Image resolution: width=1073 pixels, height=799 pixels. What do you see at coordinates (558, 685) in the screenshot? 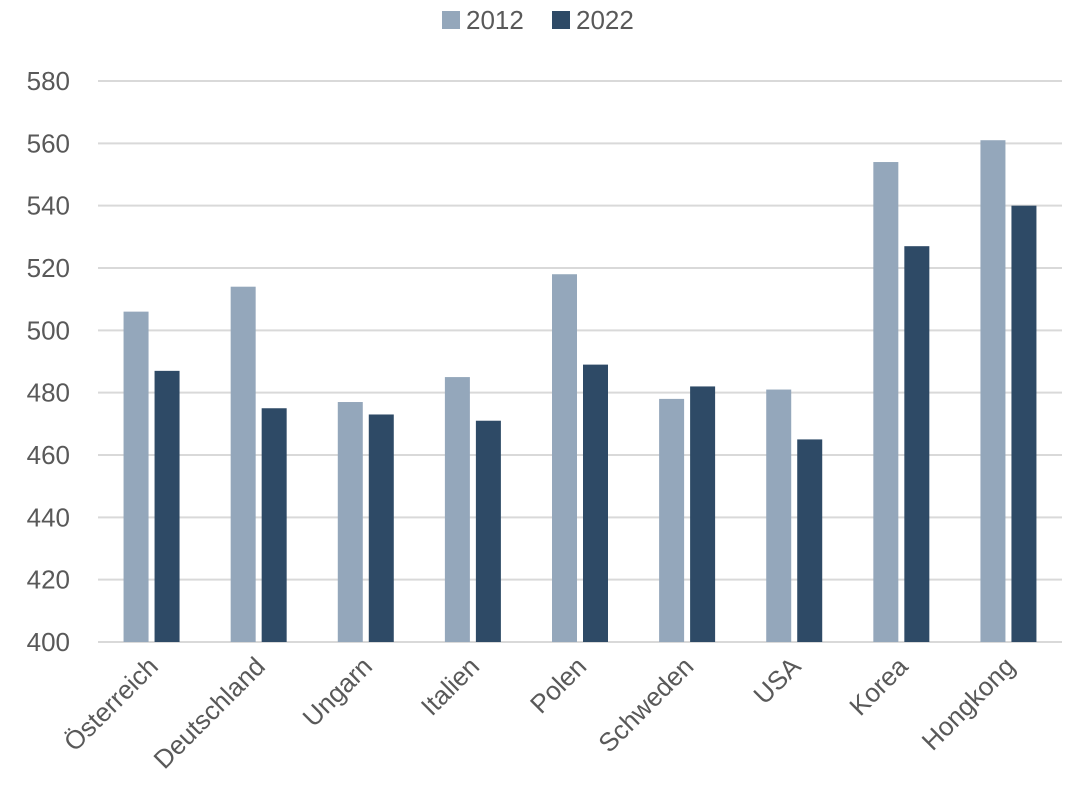
I see `x-category-label: Polen` at bounding box center [558, 685].